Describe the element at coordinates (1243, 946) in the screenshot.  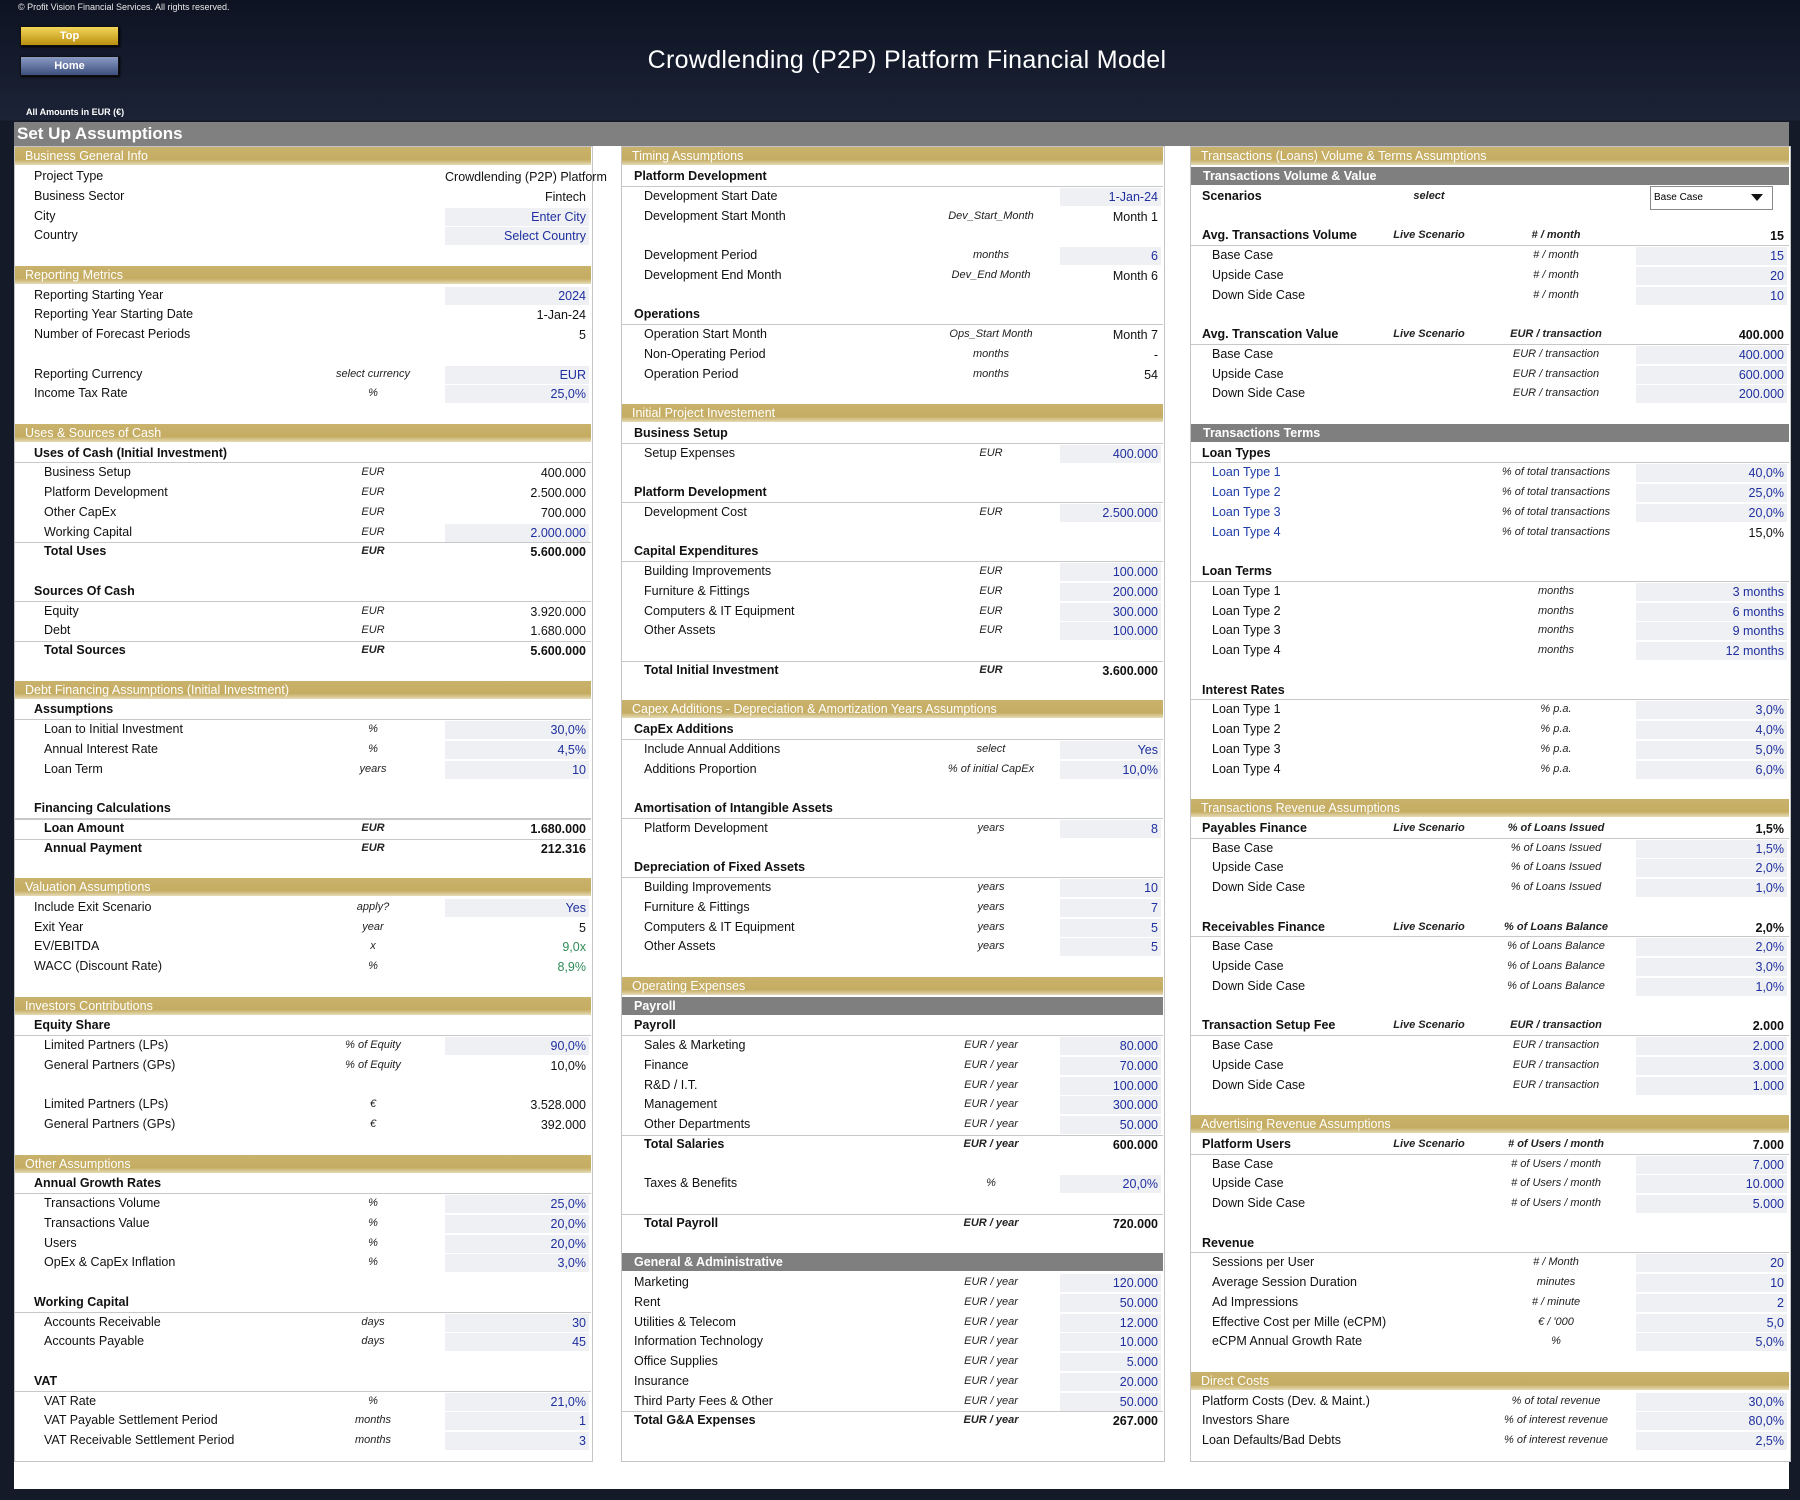
I see `row-label: Base Case` at that location.